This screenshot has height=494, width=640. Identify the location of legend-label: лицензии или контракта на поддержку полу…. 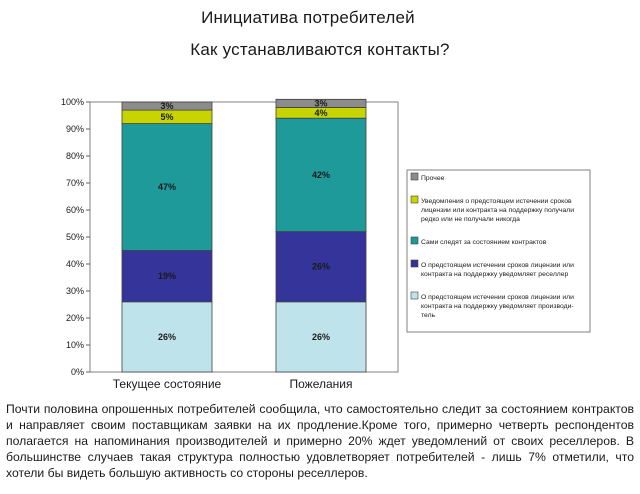
(497, 210).